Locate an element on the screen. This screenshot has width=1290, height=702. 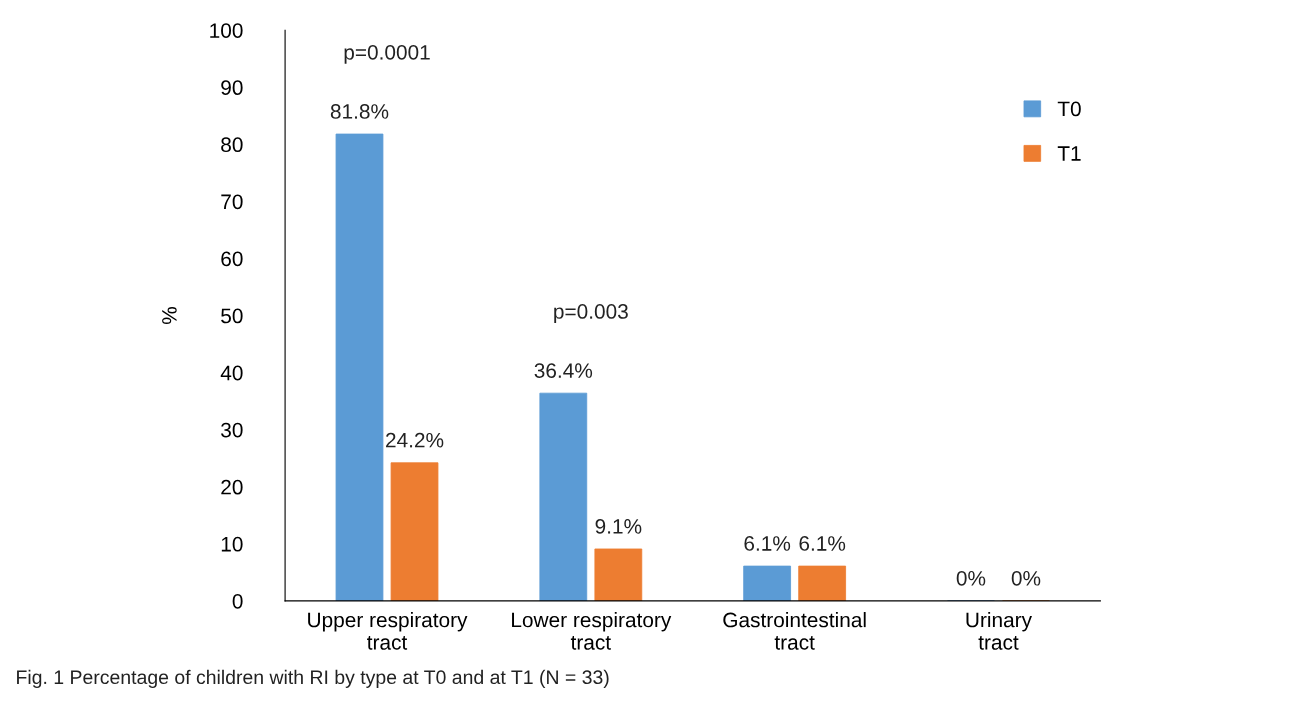
legend-label: T1 is located at coordinates (1069, 153).